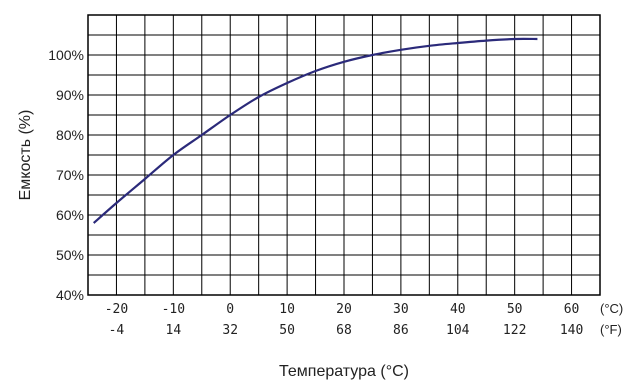 This screenshot has height=382, width=627. What do you see at coordinates (287, 309) in the screenshot?
I see `x-tick-label-celsius: 10` at bounding box center [287, 309].